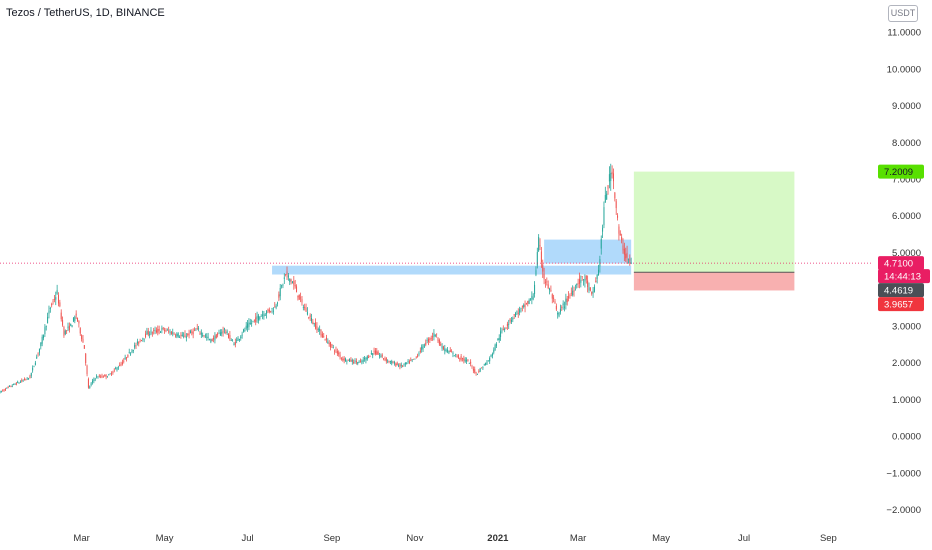 The height and width of the screenshot is (550, 932). I want to click on x-tick-label: Sep, so click(331, 538).